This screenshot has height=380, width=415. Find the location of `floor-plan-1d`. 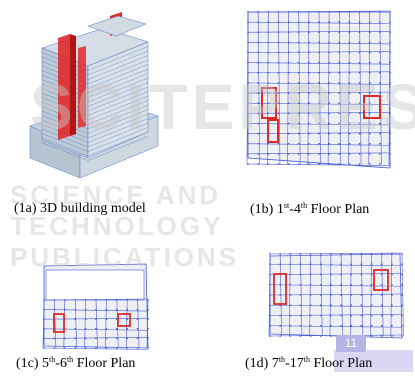

floor-plan-1d is located at coordinates (336, 295).